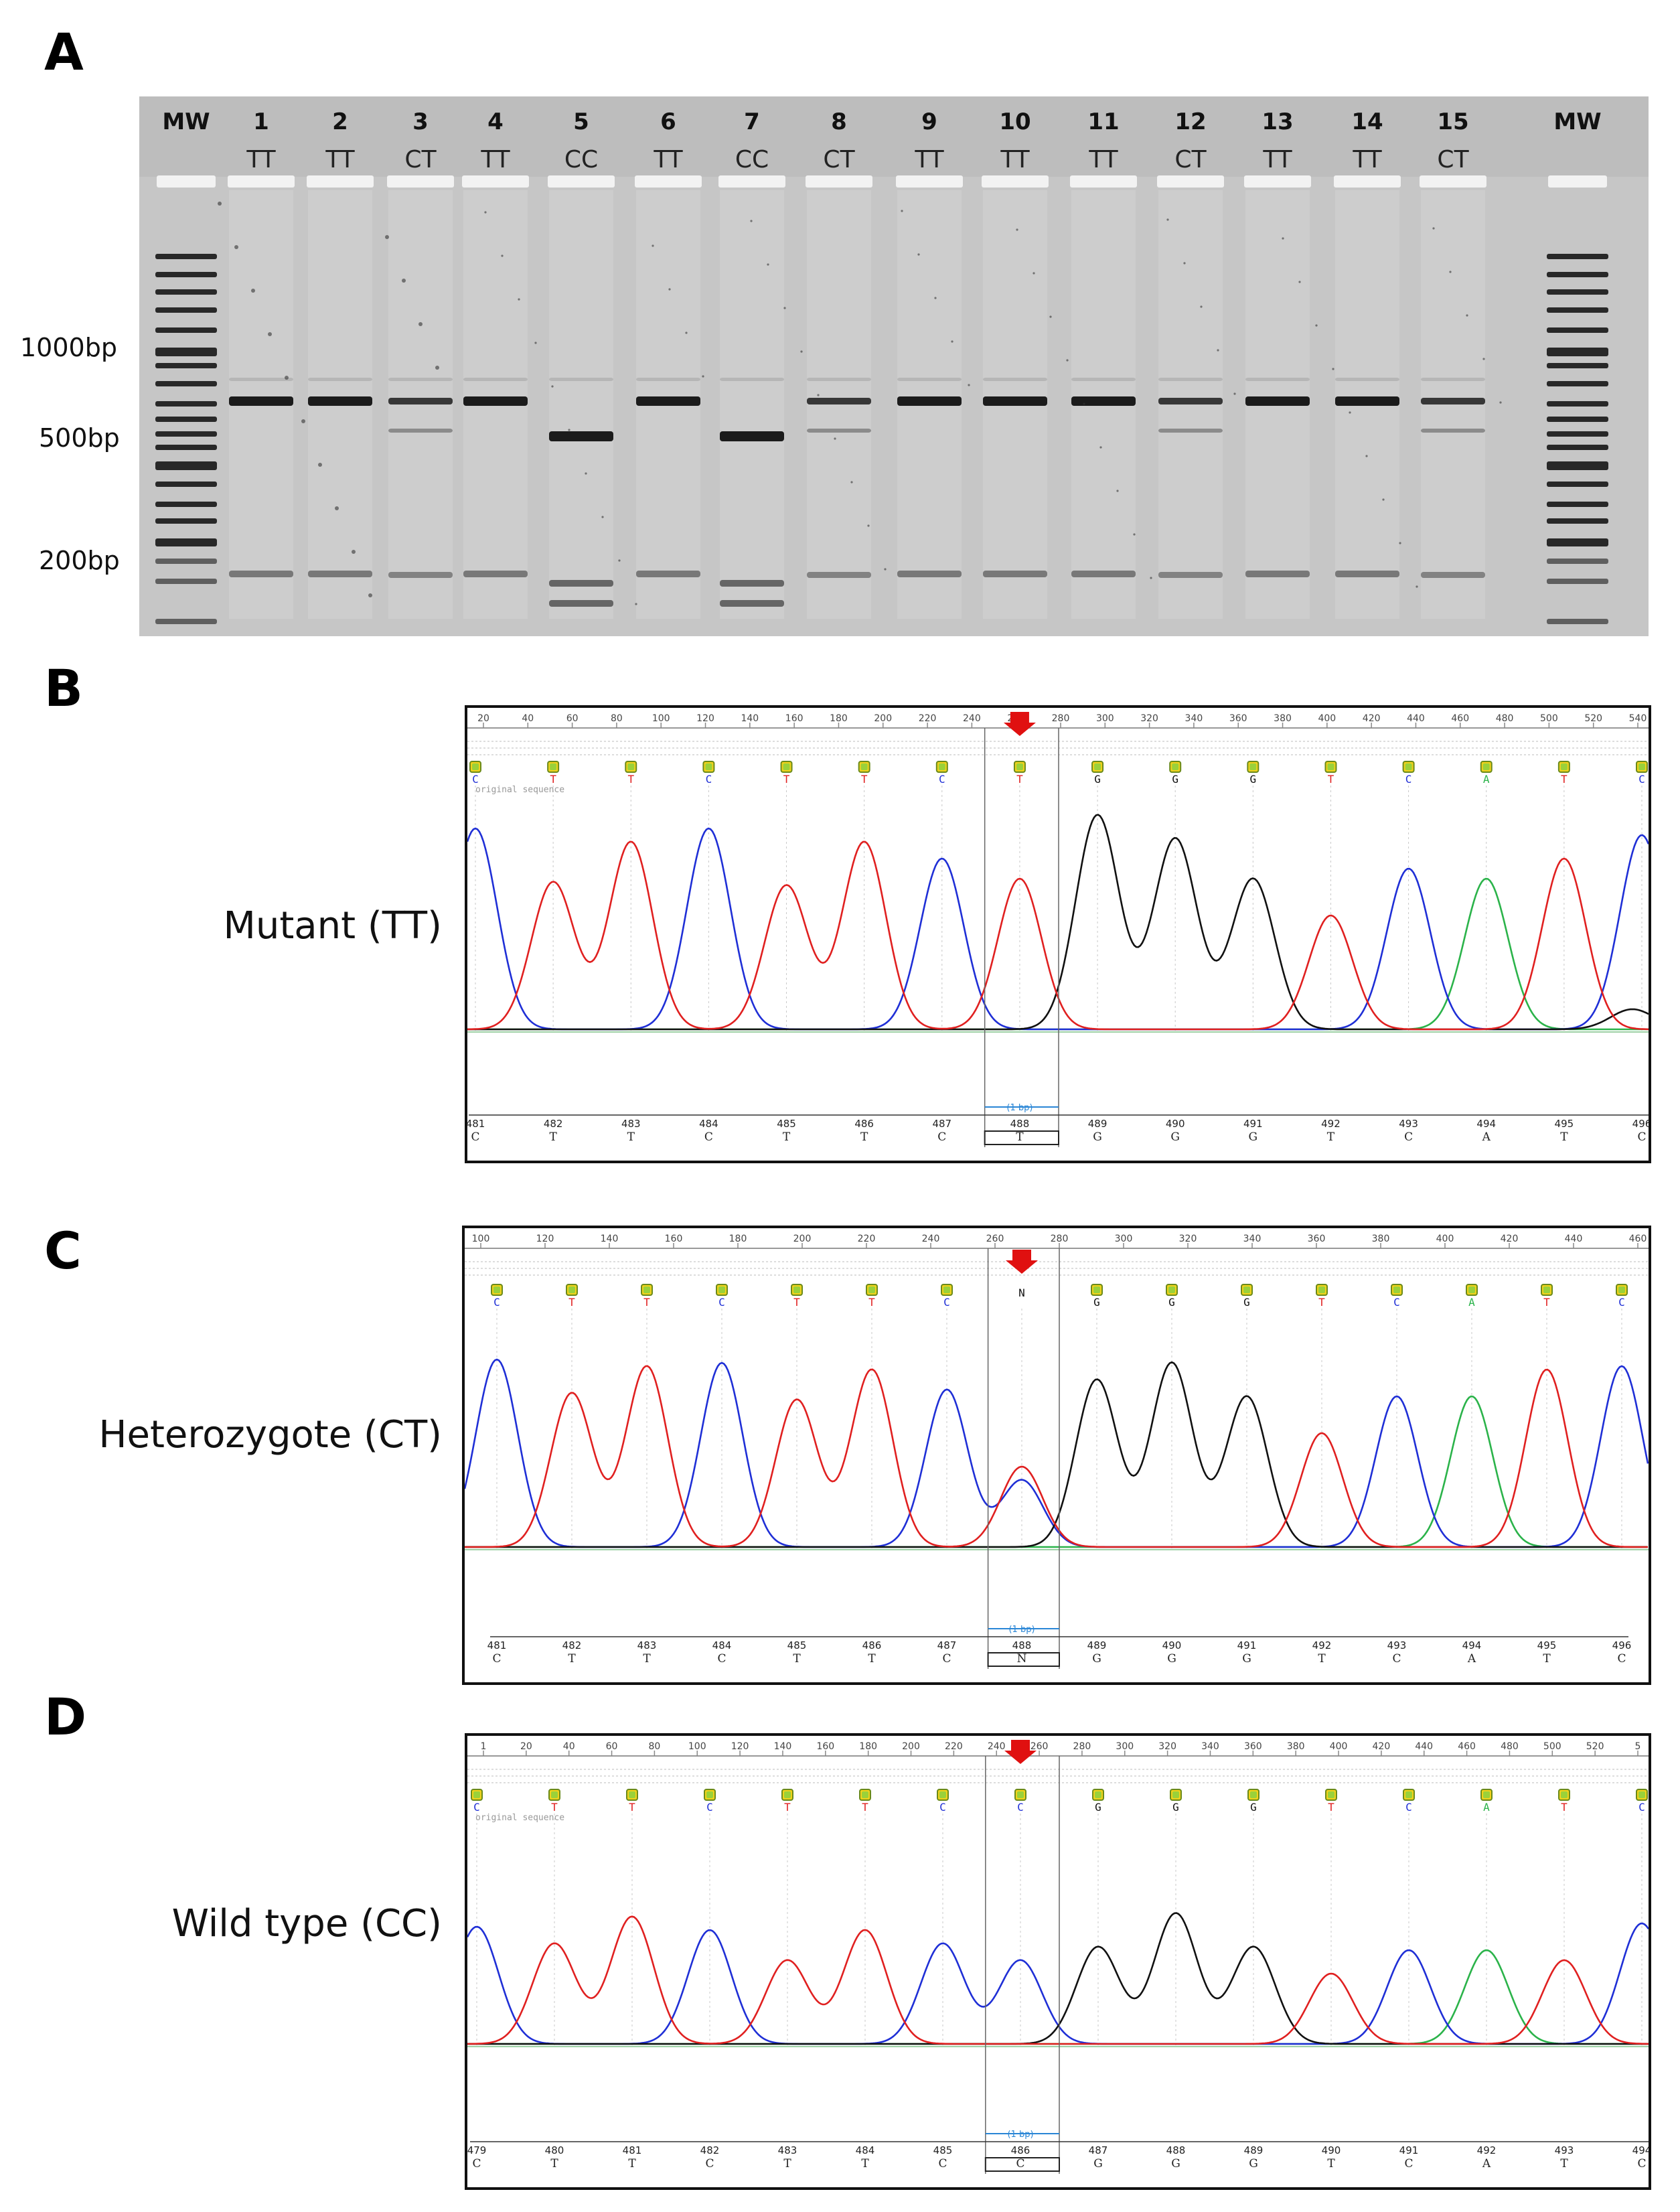 Image resolution: width=1680 pixels, height=2212 pixels. I want to click on ruler-tick-label: 220, so click(954, 1746).